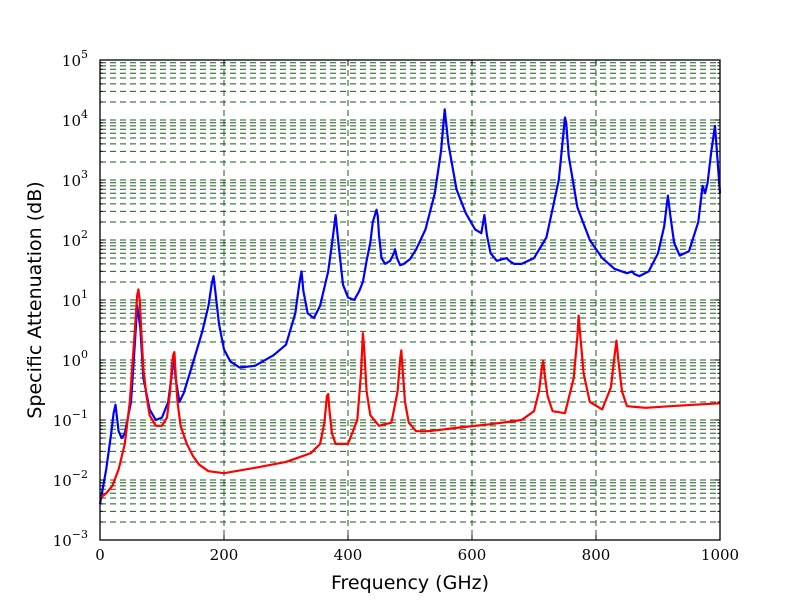 This screenshot has width=800, height=600. I want to click on x-tick-label: 600, so click(472, 555).